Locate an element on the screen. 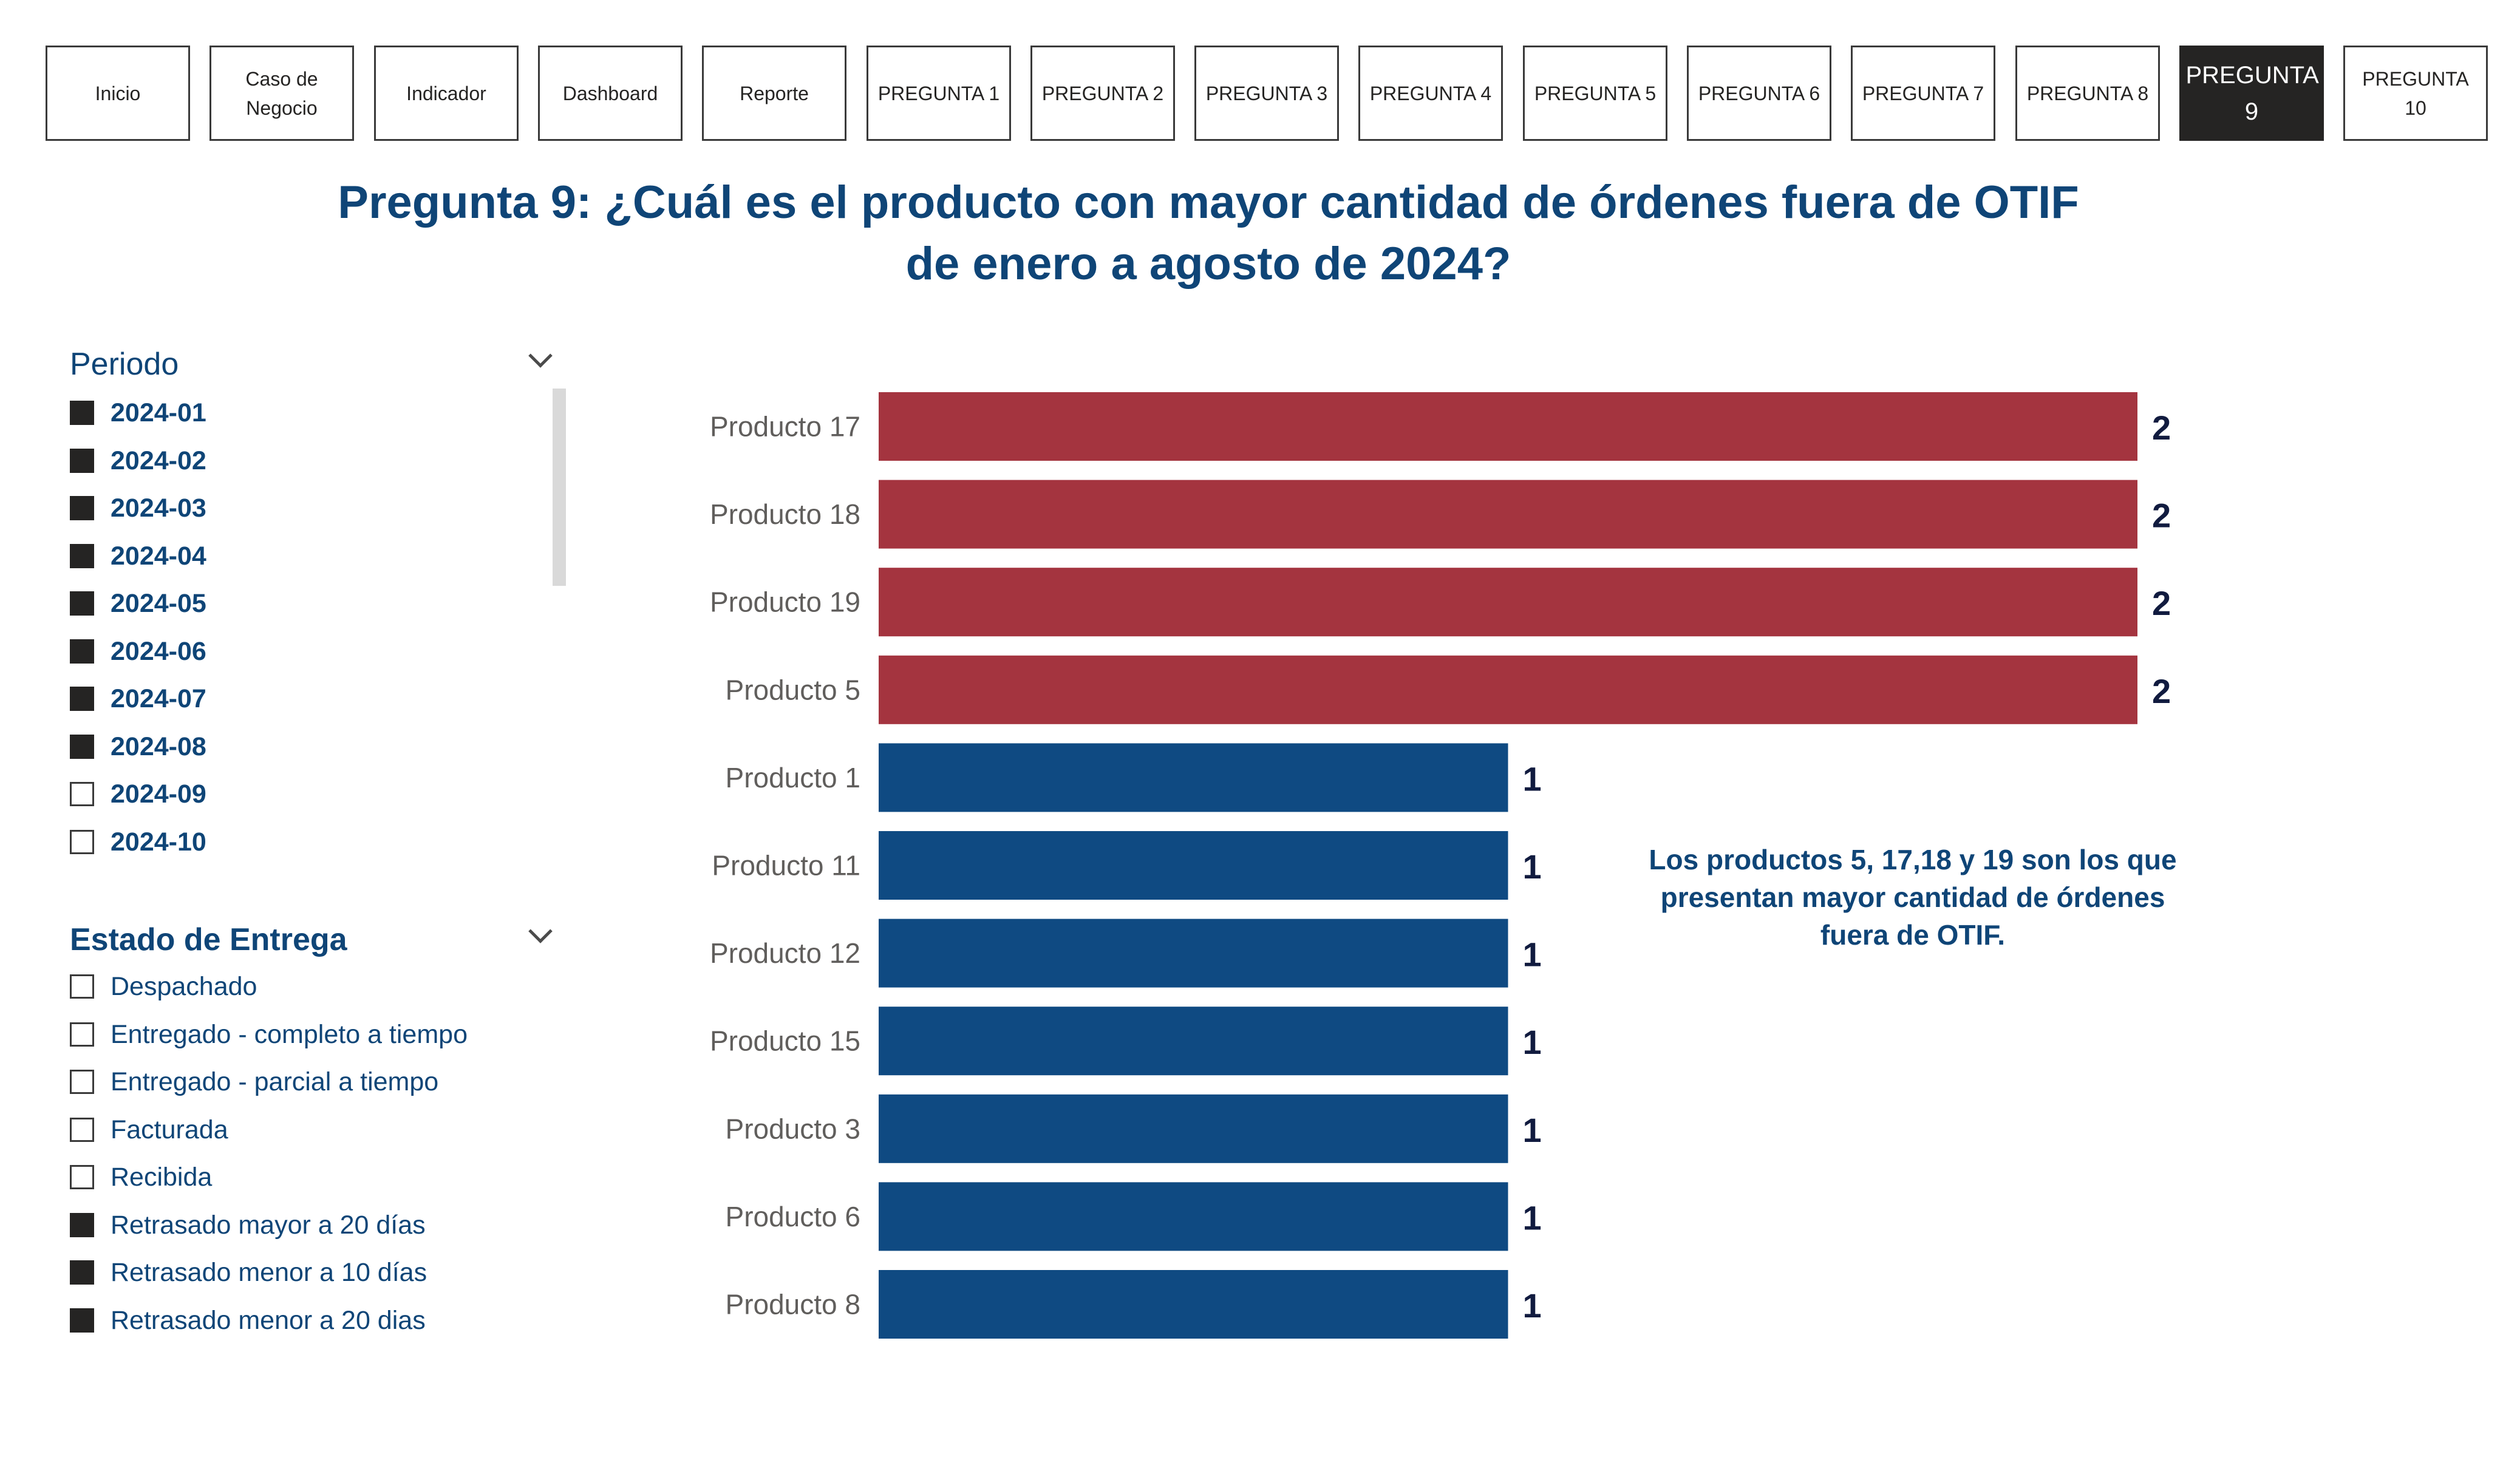 Image resolution: width=2520 pixels, height=1457 pixels. bar-group: Producto 1 1 is located at coordinates (1134, 777).